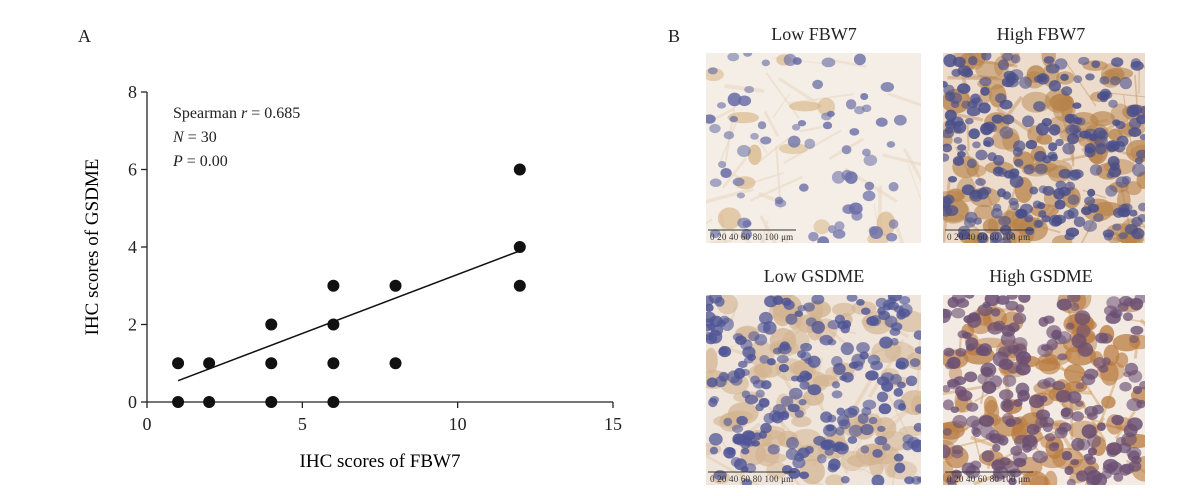  What do you see at coordinates (1044, 390) in the screenshot?
I see `tissue-image-high-gsdme` at bounding box center [1044, 390].